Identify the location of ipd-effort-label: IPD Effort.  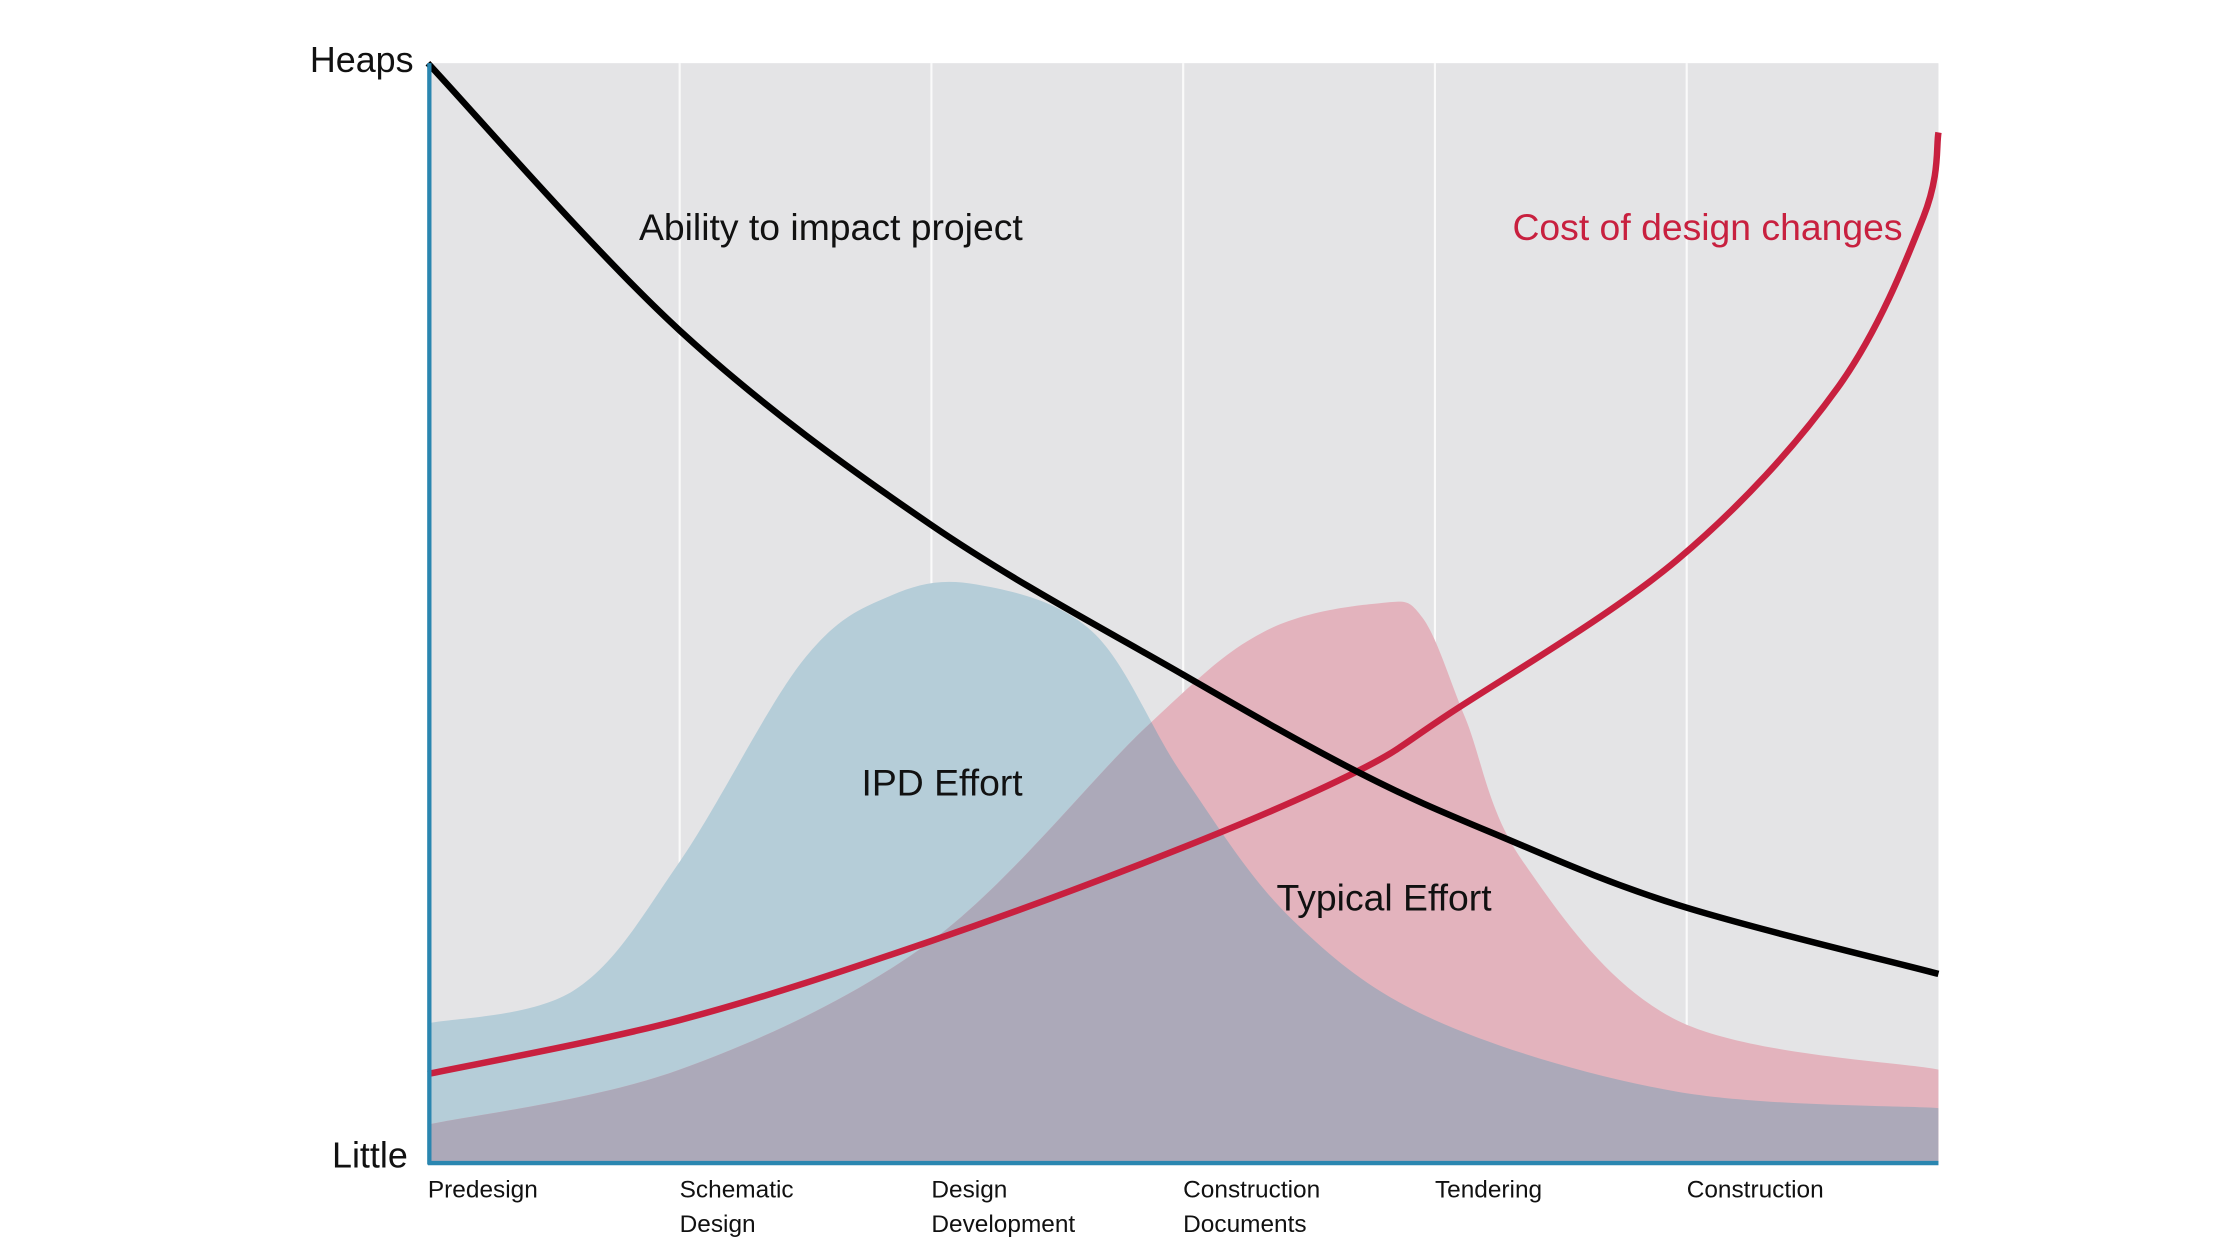
(943, 782).